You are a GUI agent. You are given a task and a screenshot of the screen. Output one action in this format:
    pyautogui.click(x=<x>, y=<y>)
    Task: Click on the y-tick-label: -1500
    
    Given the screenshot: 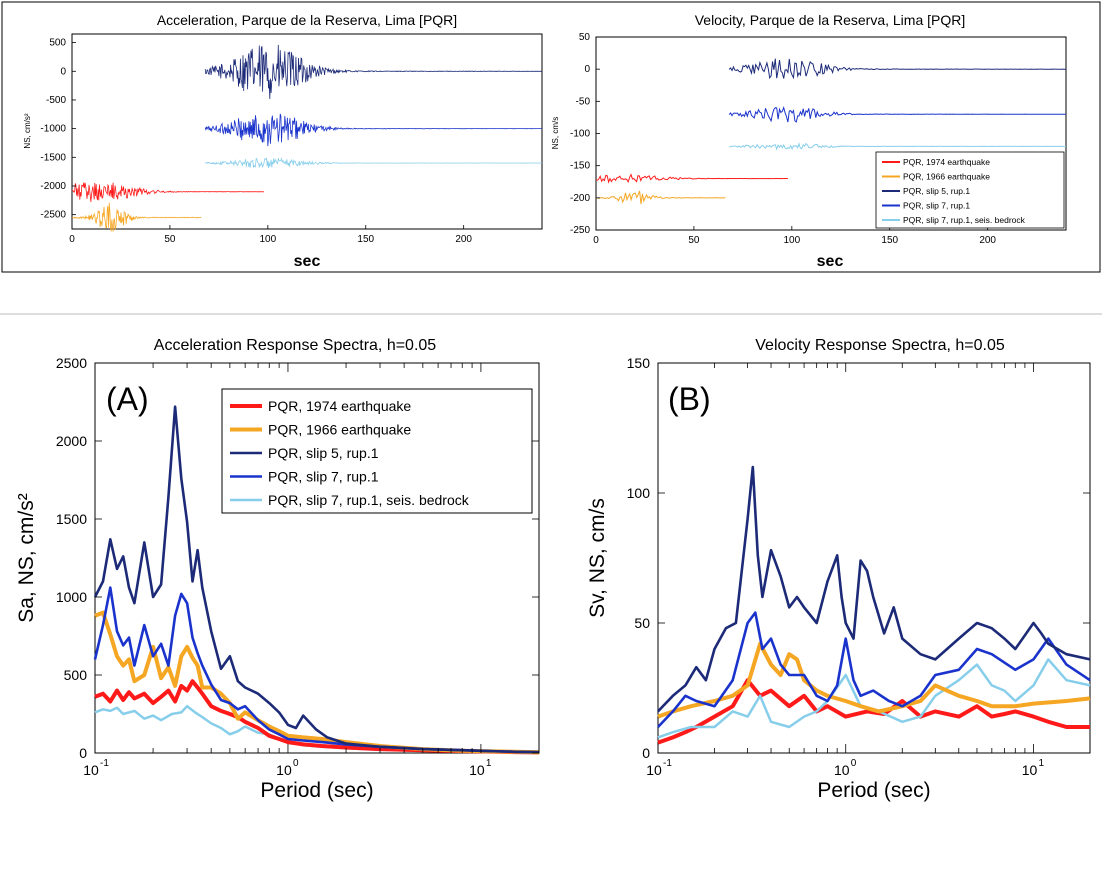 What is the action you would take?
    pyautogui.click(x=53, y=157)
    